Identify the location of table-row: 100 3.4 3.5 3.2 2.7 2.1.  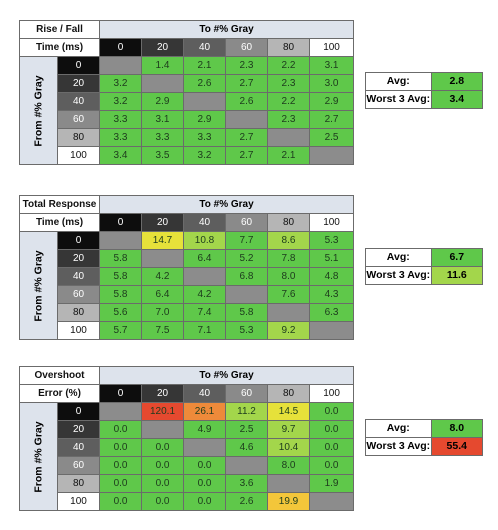
(187, 155).